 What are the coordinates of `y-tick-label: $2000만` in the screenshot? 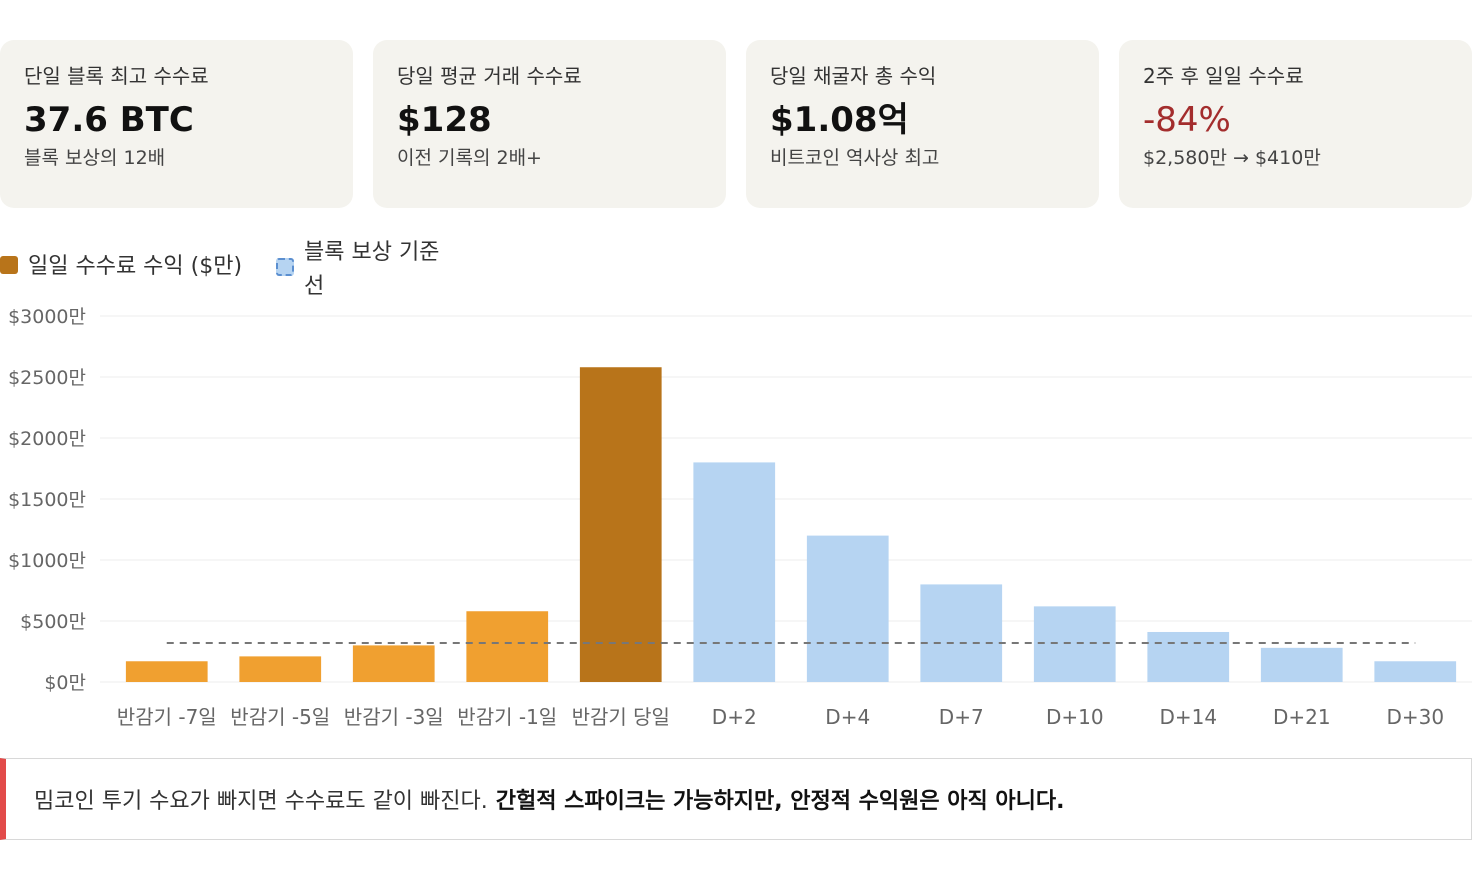 It's located at (47, 439).